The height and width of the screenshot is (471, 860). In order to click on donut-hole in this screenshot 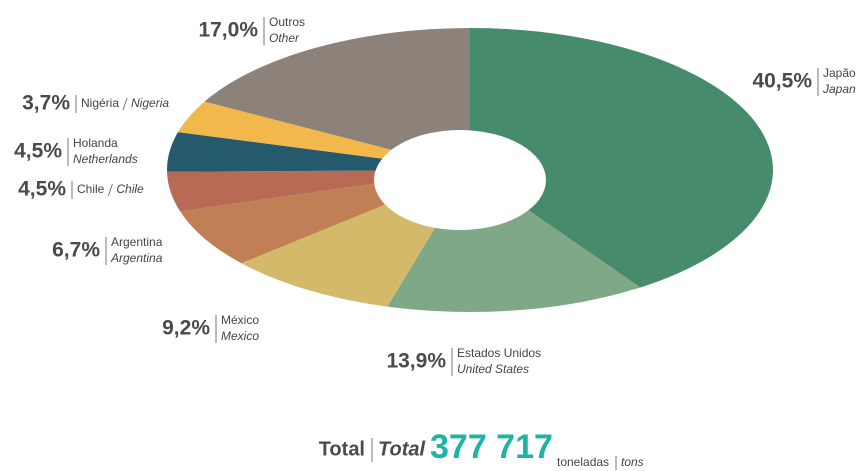, I will do `click(460, 180)`.